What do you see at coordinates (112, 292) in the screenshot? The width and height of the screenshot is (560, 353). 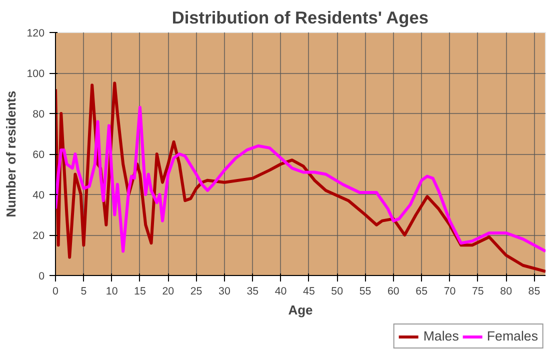 I see `x-tick-label: 10` at bounding box center [112, 292].